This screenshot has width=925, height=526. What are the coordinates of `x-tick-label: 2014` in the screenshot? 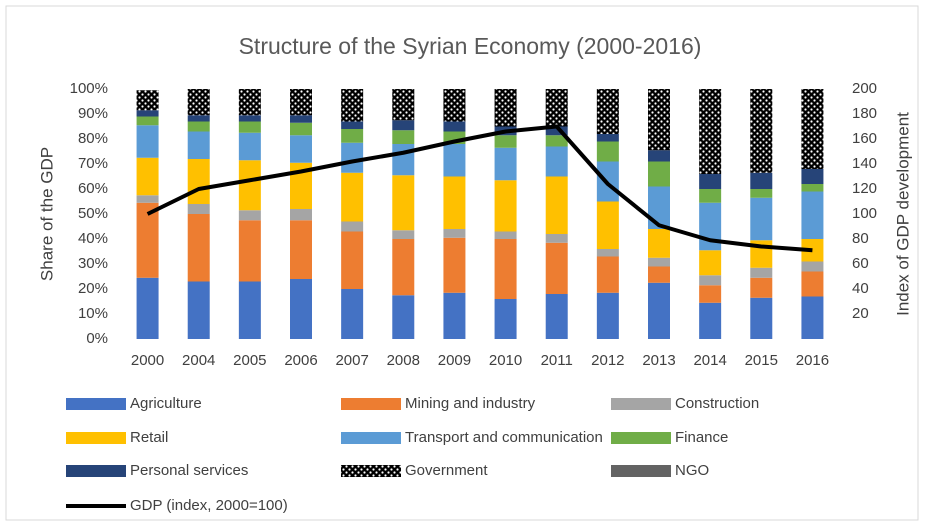 It's located at (709, 360).